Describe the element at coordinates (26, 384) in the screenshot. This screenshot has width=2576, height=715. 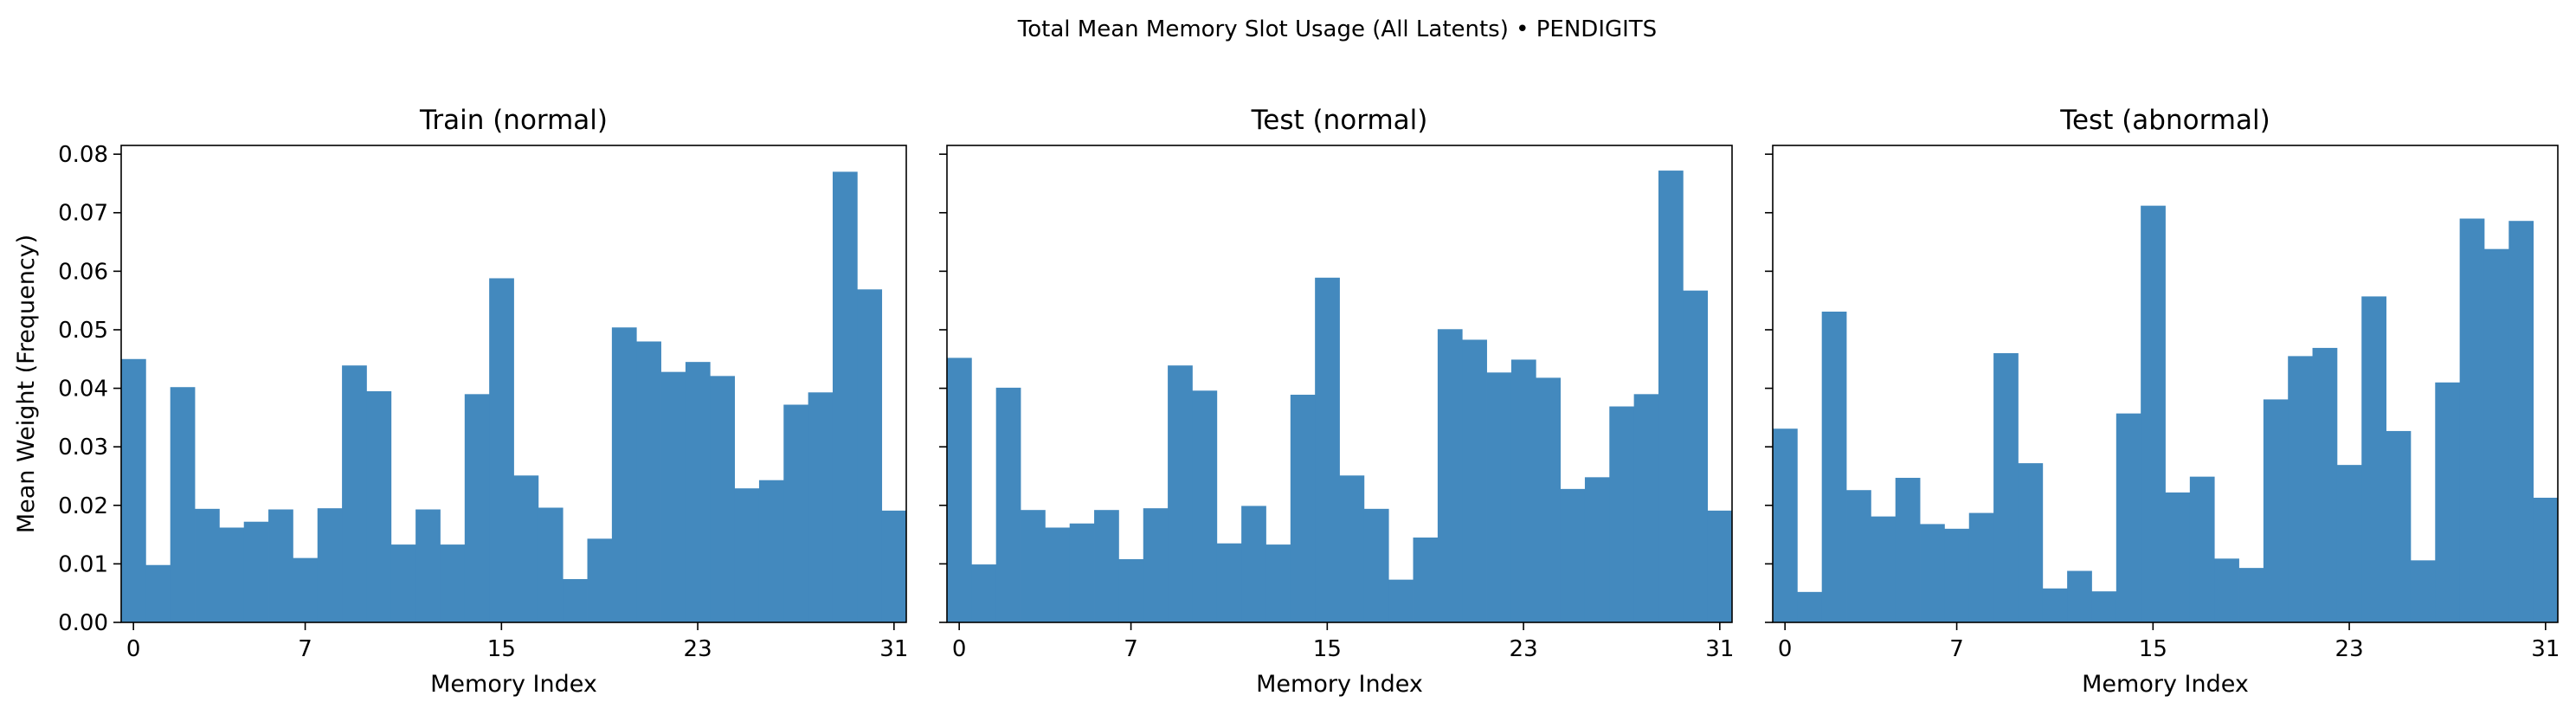
I see `y-axis-label: Mean Weight (Frequency)` at that location.